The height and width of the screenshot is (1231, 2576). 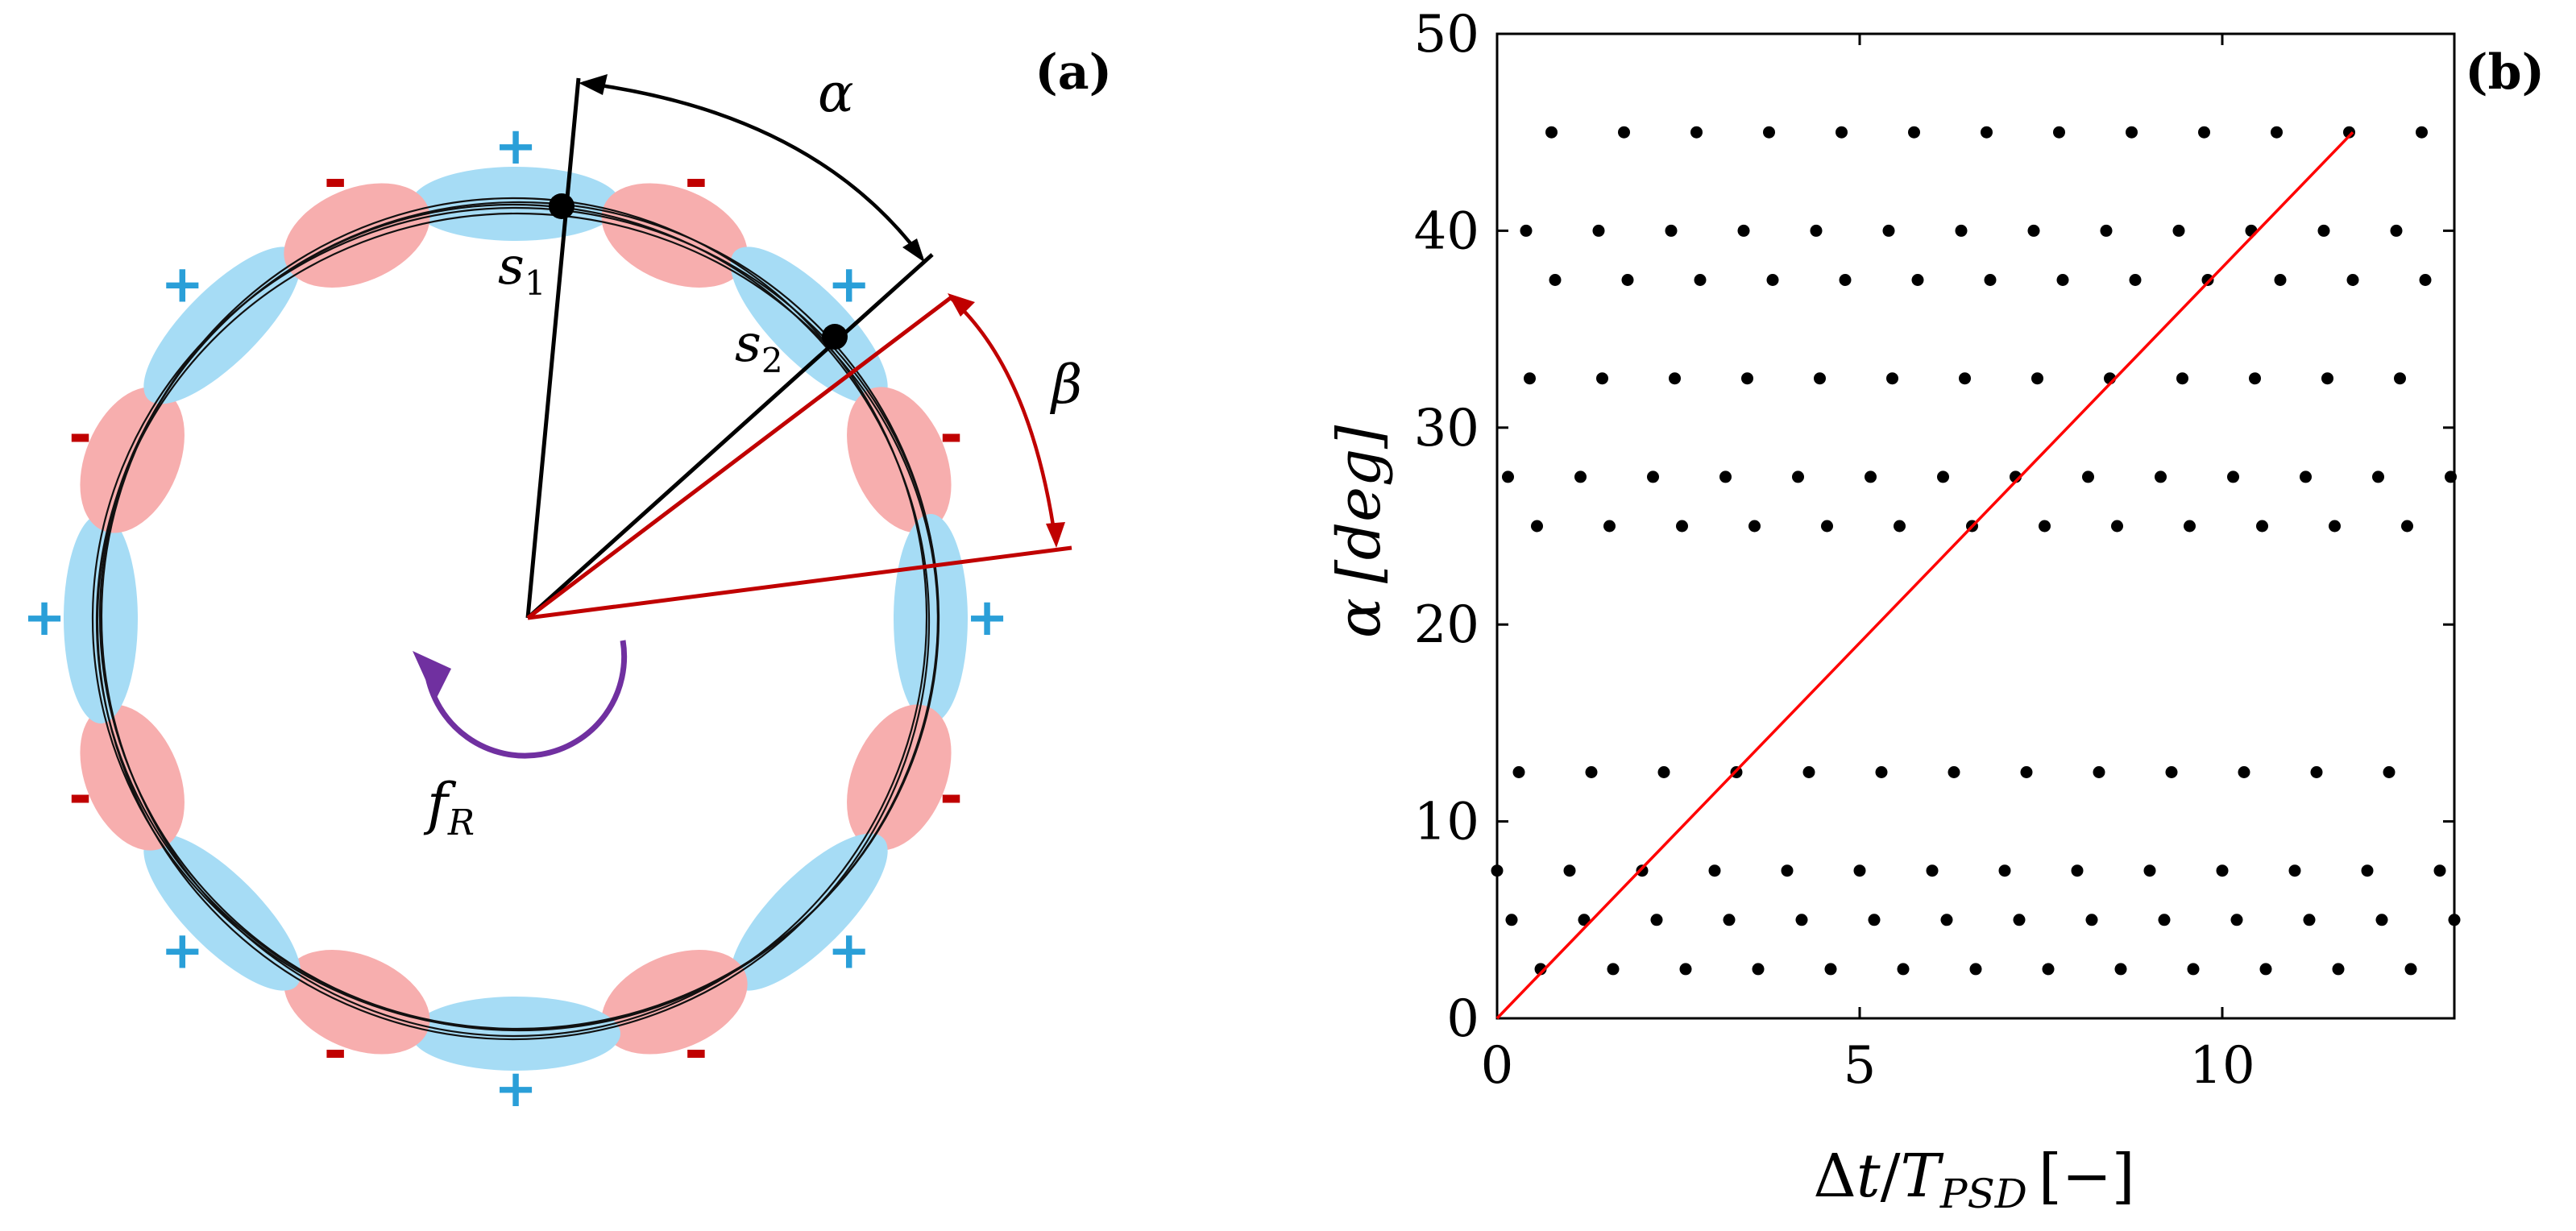 I want to click on beta-arrowhead-start, so click(x=962, y=305).